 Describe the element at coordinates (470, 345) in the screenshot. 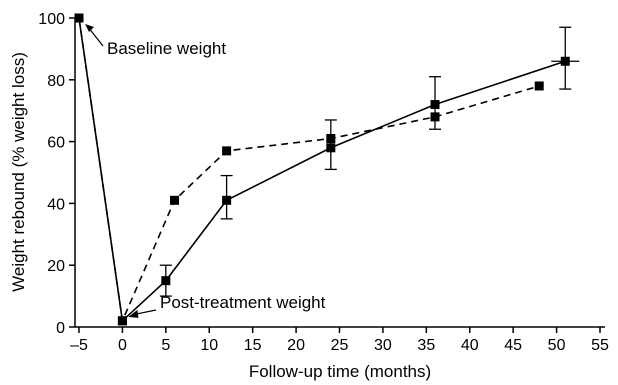

I see `x-tick-label: 40` at that location.